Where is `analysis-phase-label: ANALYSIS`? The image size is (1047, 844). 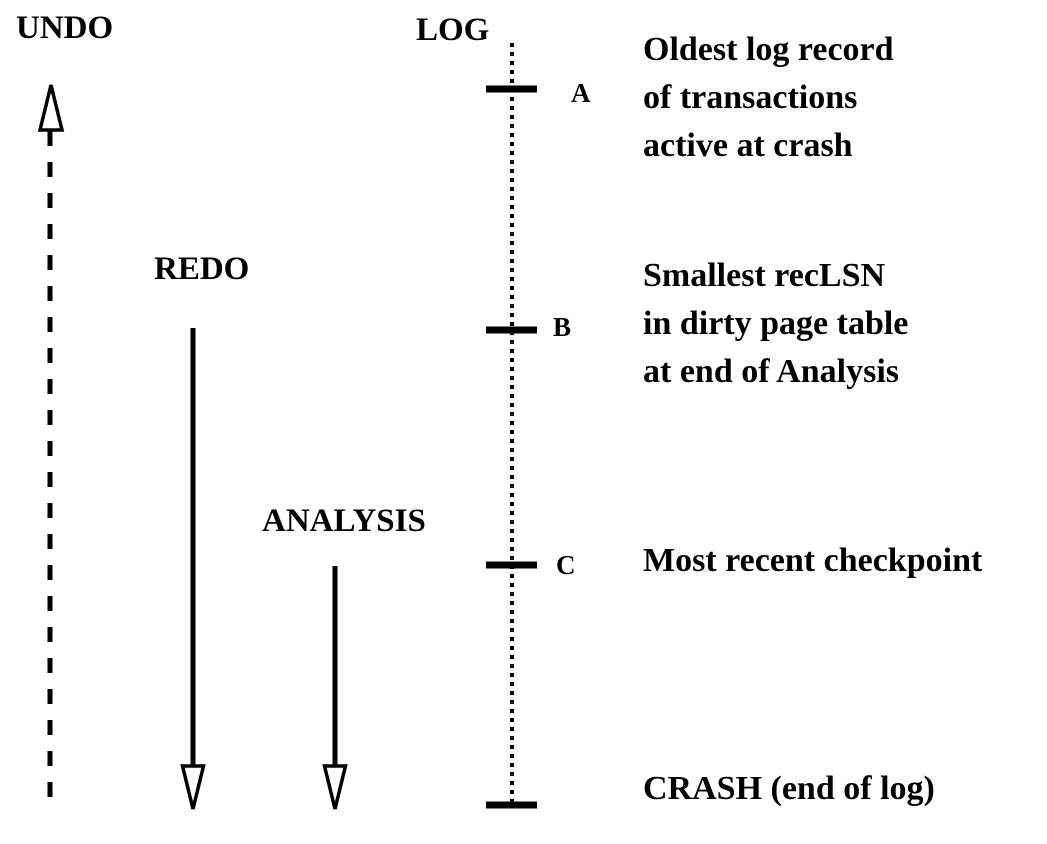 analysis-phase-label: ANALYSIS is located at coordinates (344, 521).